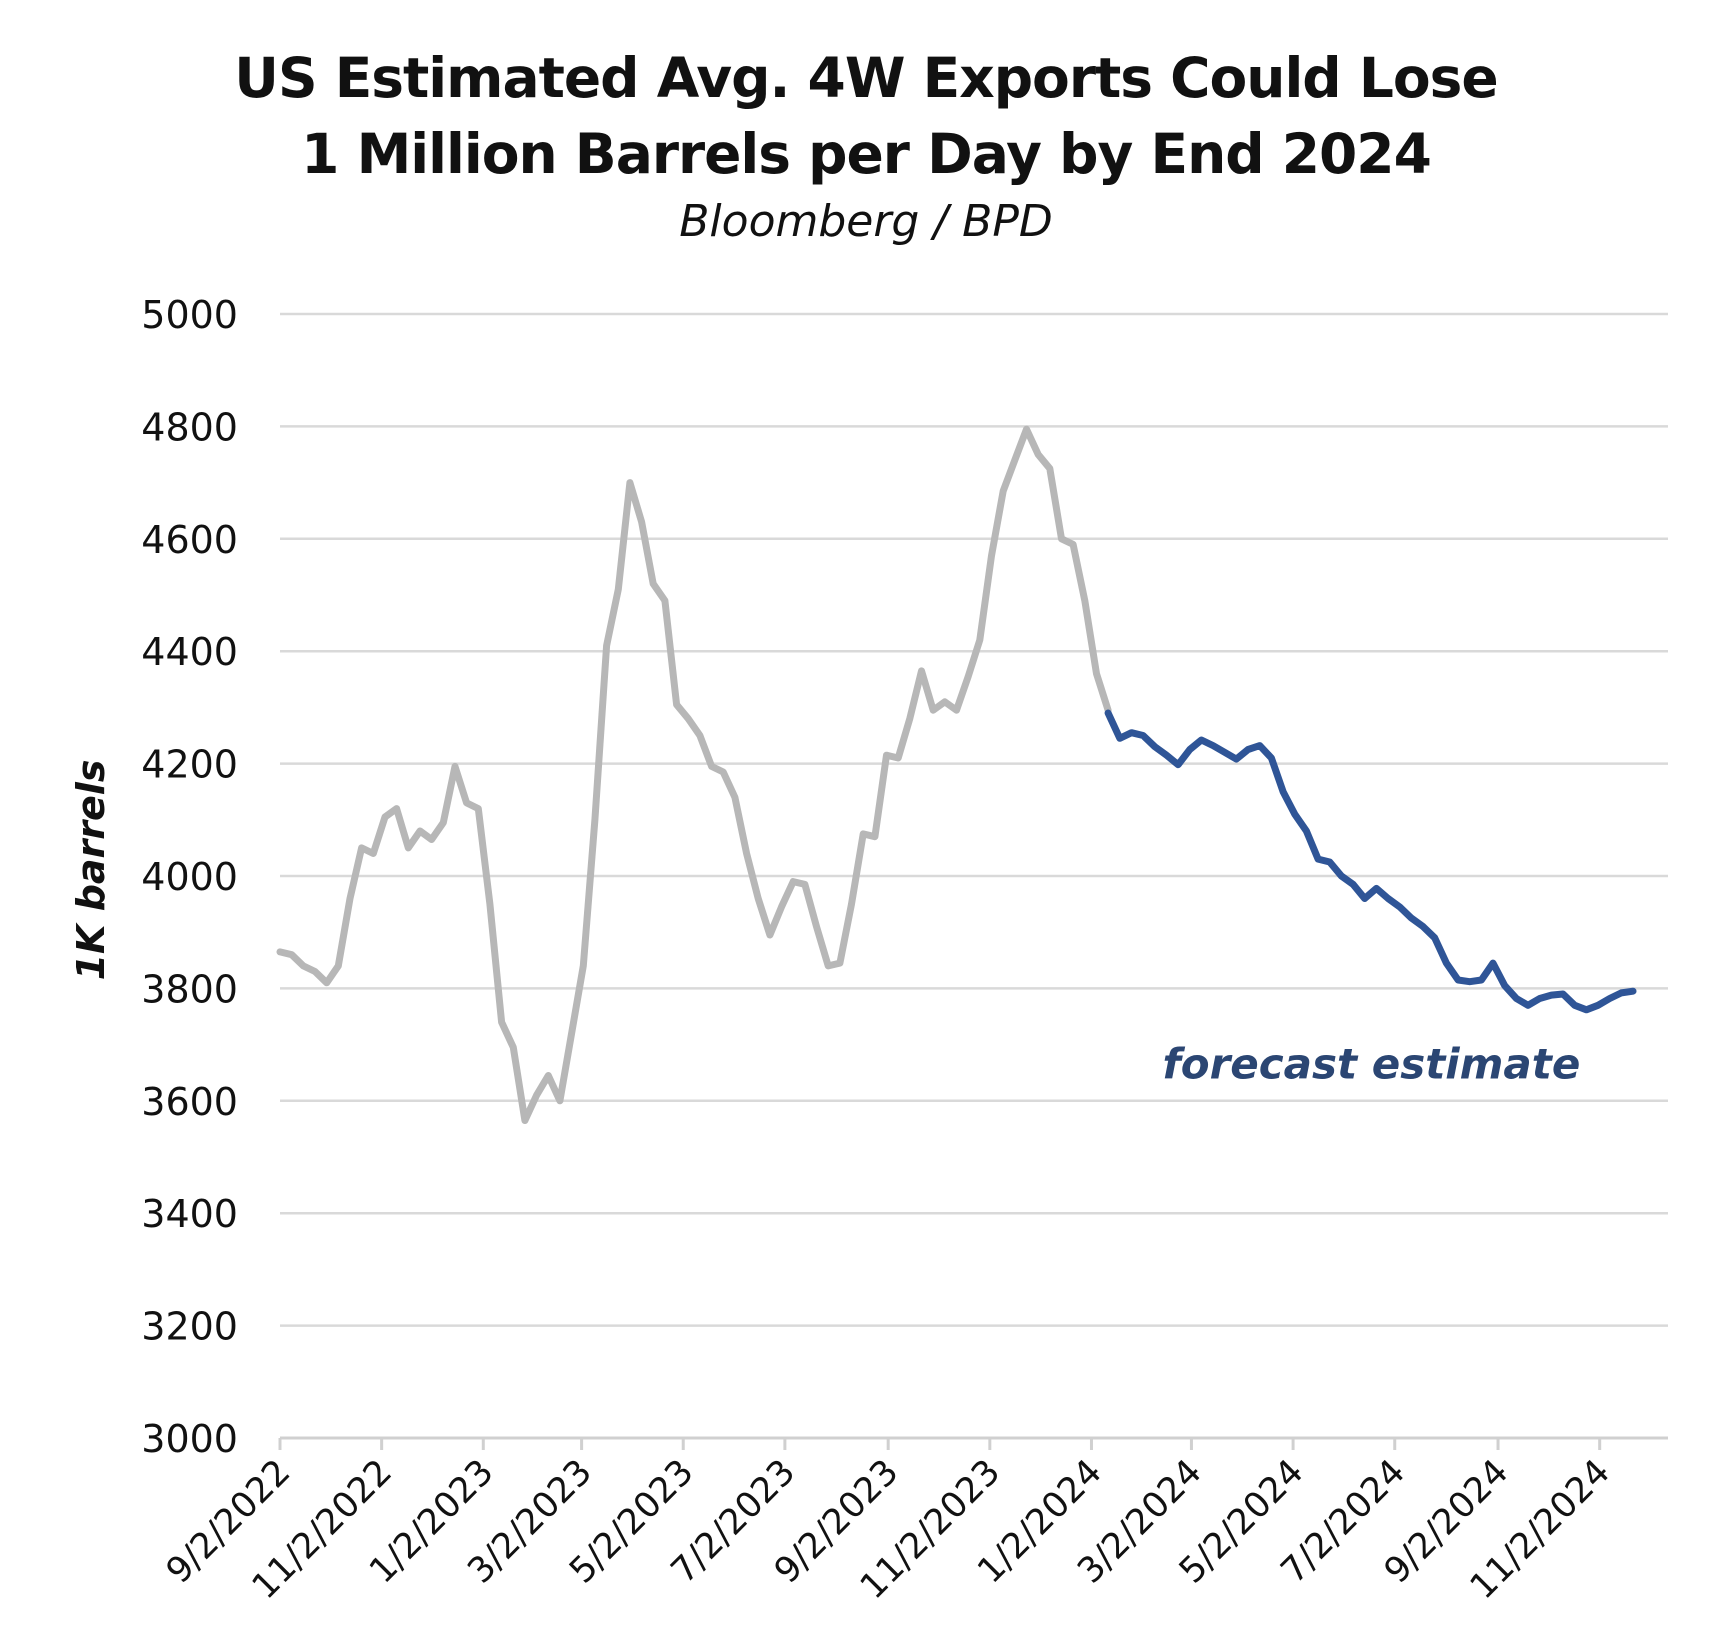 The image size is (1732, 1650). I want to click on annotations: forecast estimate, so click(1371, 1063).